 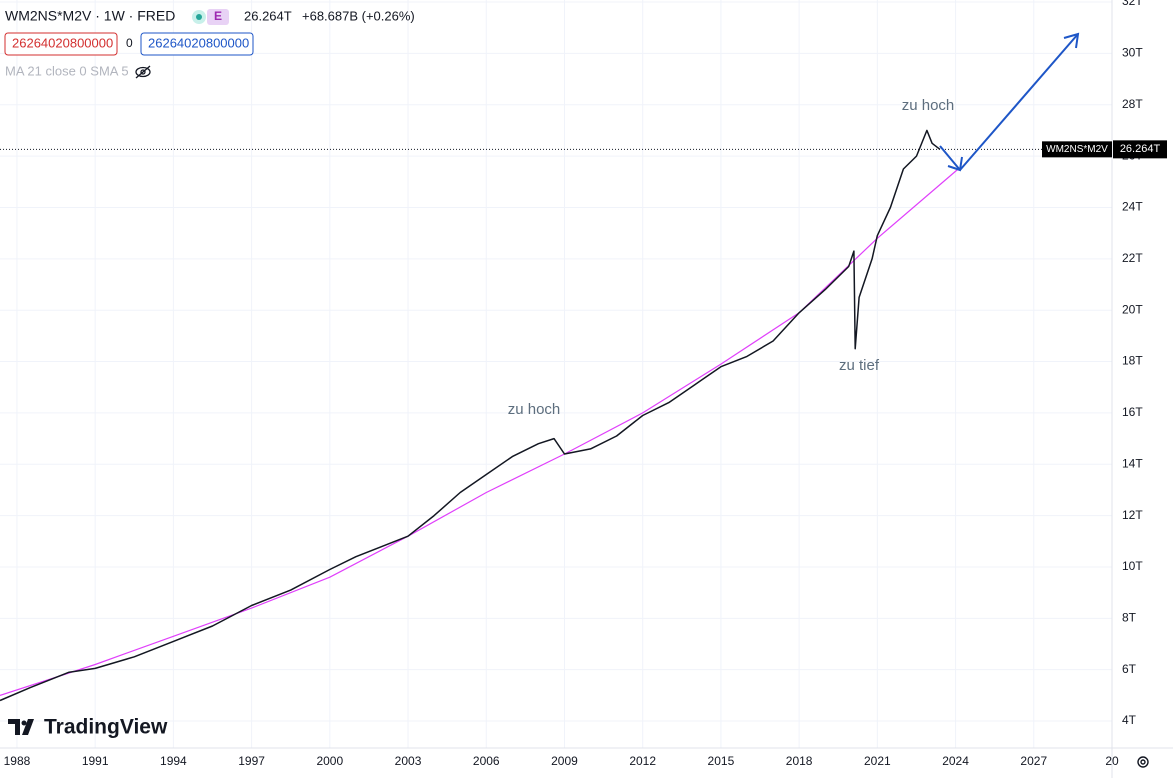 What do you see at coordinates (129, 43) in the screenshot?
I see `box-mid: 0` at bounding box center [129, 43].